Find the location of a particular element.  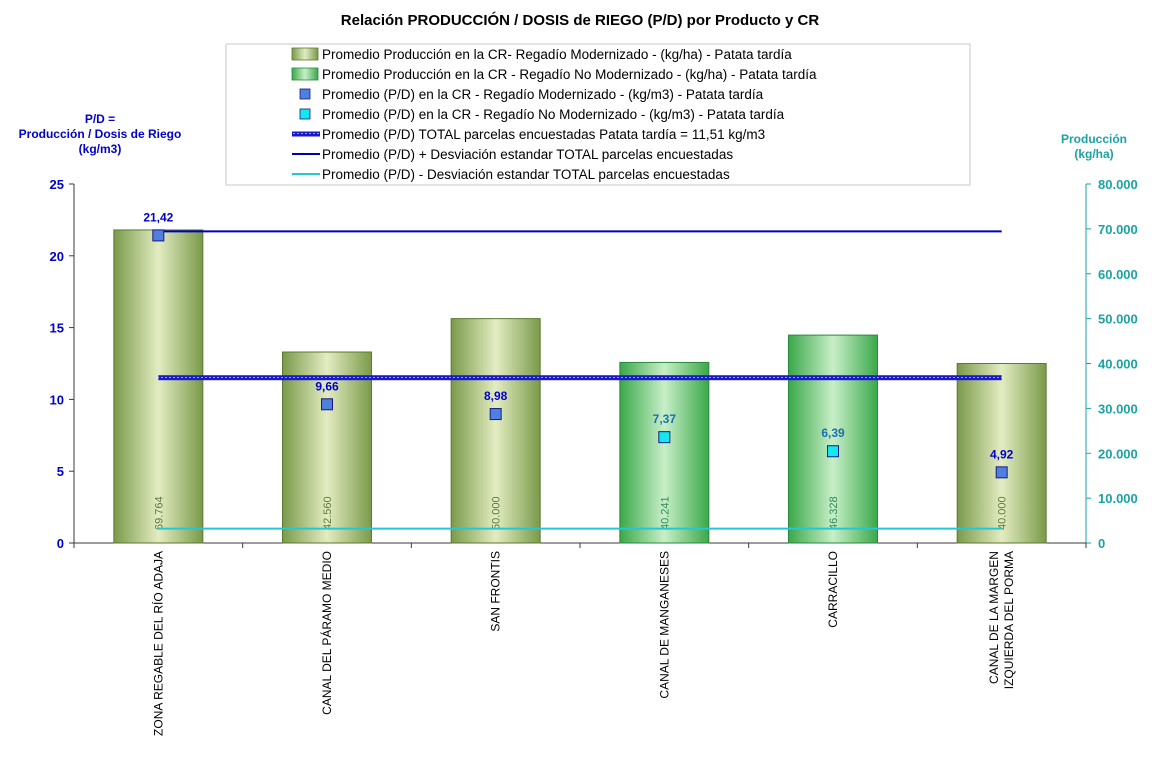

y-axis-left-title-line: (kg/m3) is located at coordinates (100, 149).